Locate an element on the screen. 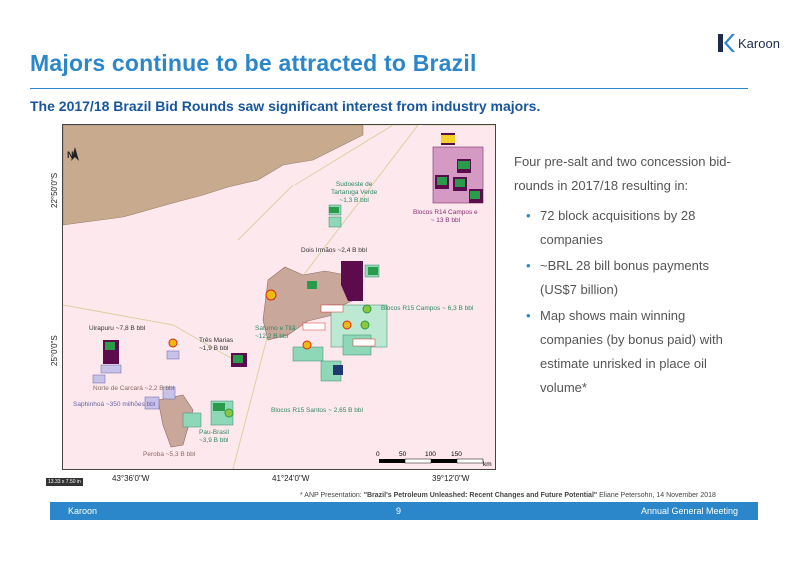  karoon-logo-icon is located at coordinates (726, 43).